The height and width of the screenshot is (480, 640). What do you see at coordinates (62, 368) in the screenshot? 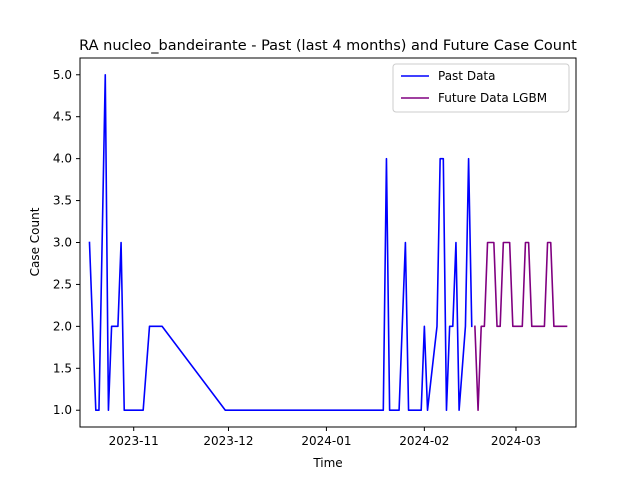
I see `y-tick-label: 1.5` at bounding box center [62, 368].